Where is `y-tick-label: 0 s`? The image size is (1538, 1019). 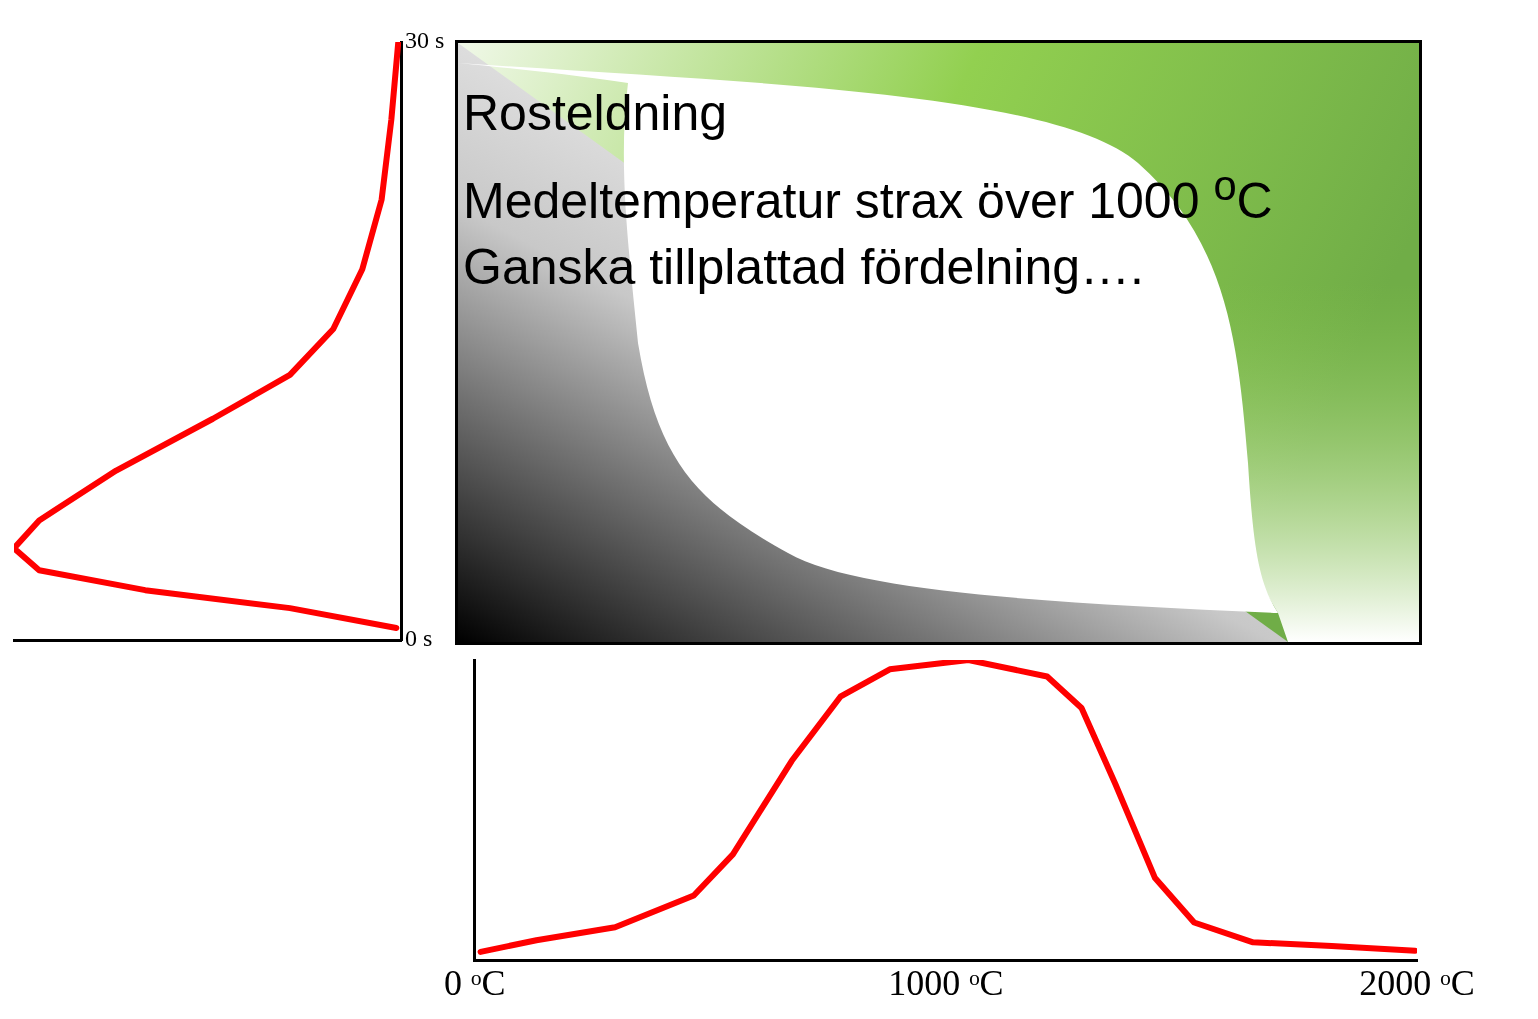 y-tick-label: 0 s is located at coordinates (419, 638).